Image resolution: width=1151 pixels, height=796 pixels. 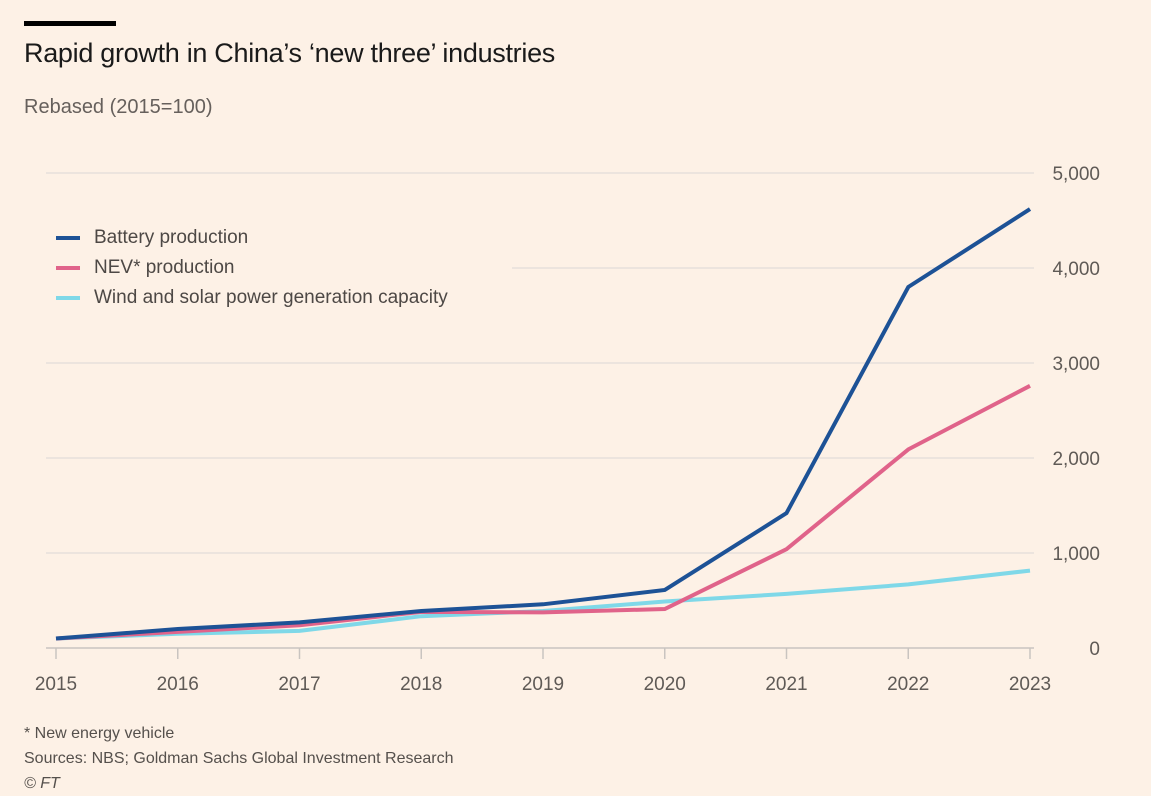 What do you see at coordinates (665, 684) in the screenshot?
I see `x-tick-label: 2020` at bounding box center [665, 684].